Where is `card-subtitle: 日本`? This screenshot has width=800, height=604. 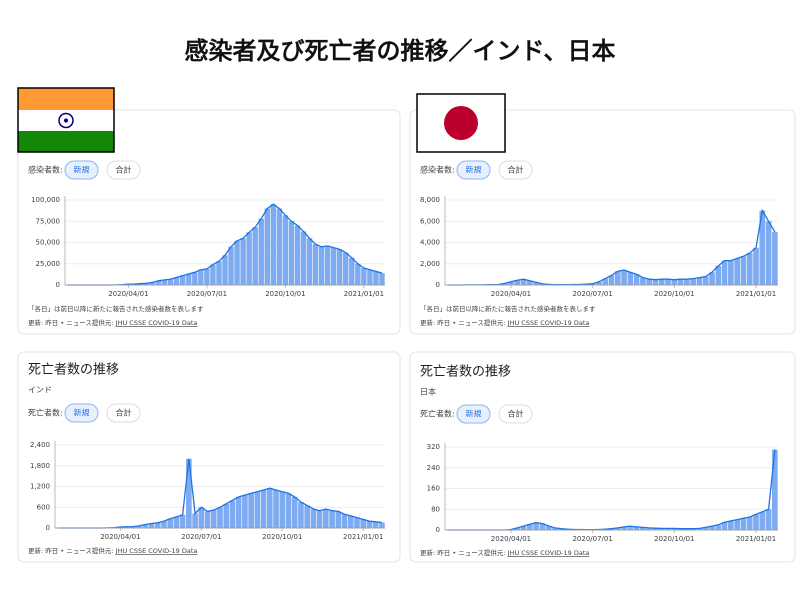
card-subtitle: 日本 is located at coordinates (428, 392).